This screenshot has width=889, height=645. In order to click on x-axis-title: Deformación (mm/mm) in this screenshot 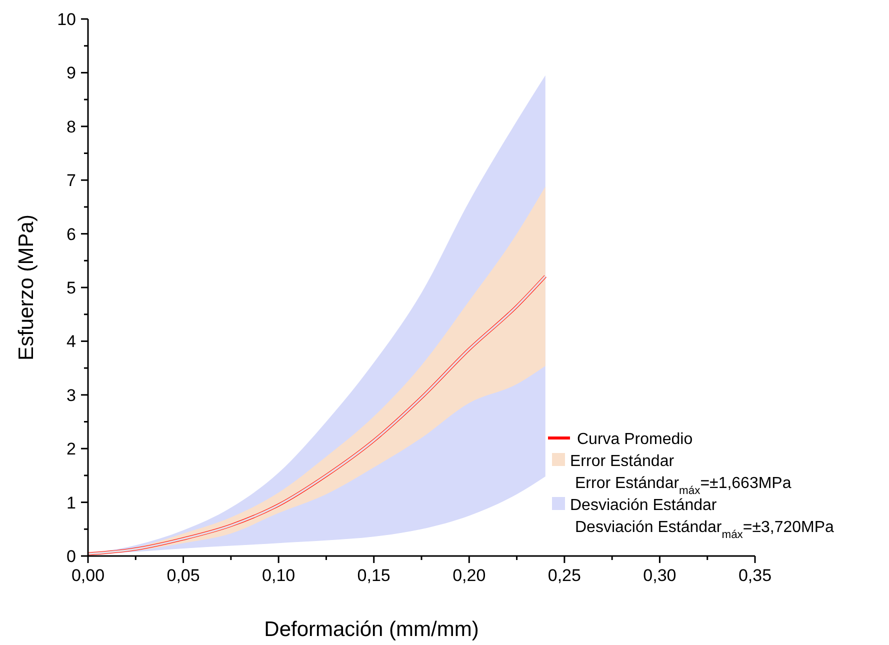, I will do `click(371, 629)`.